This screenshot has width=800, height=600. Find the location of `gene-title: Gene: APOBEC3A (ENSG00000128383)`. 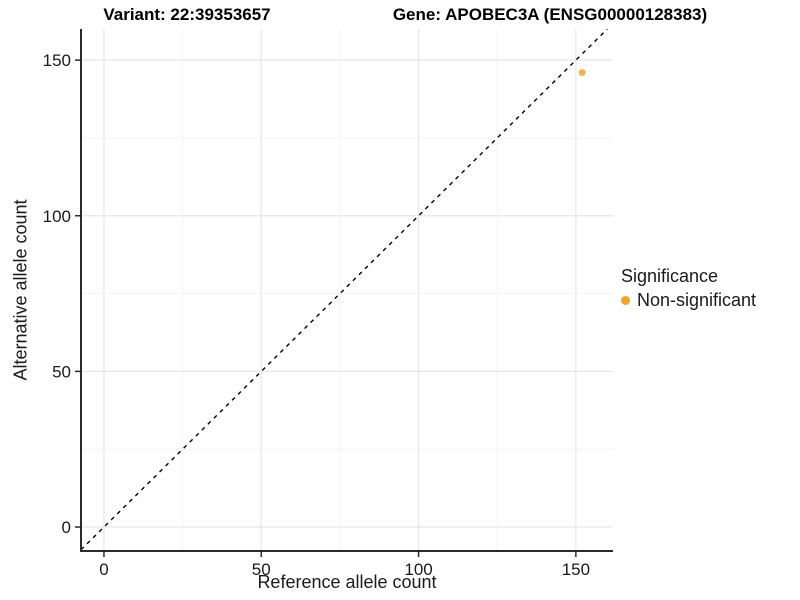

gene-title: Gene: APOBEC3A (ENSG00000128383) is located at coordinates (550, 14).